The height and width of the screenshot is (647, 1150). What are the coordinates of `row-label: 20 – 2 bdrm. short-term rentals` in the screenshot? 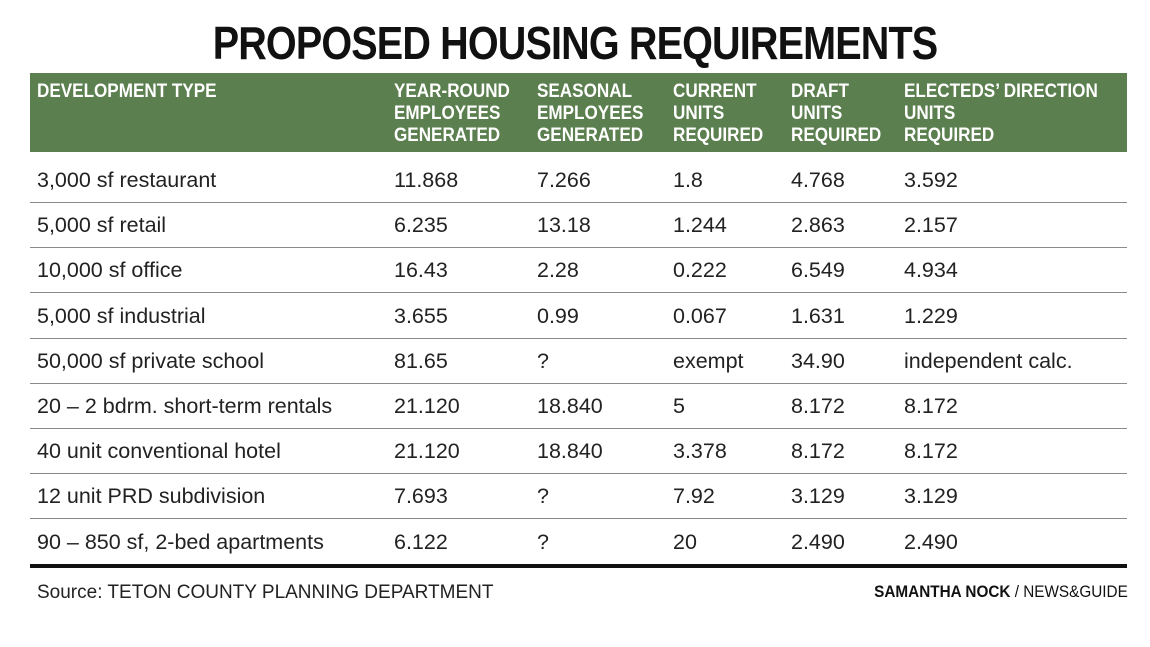 It's located at (185, 406).